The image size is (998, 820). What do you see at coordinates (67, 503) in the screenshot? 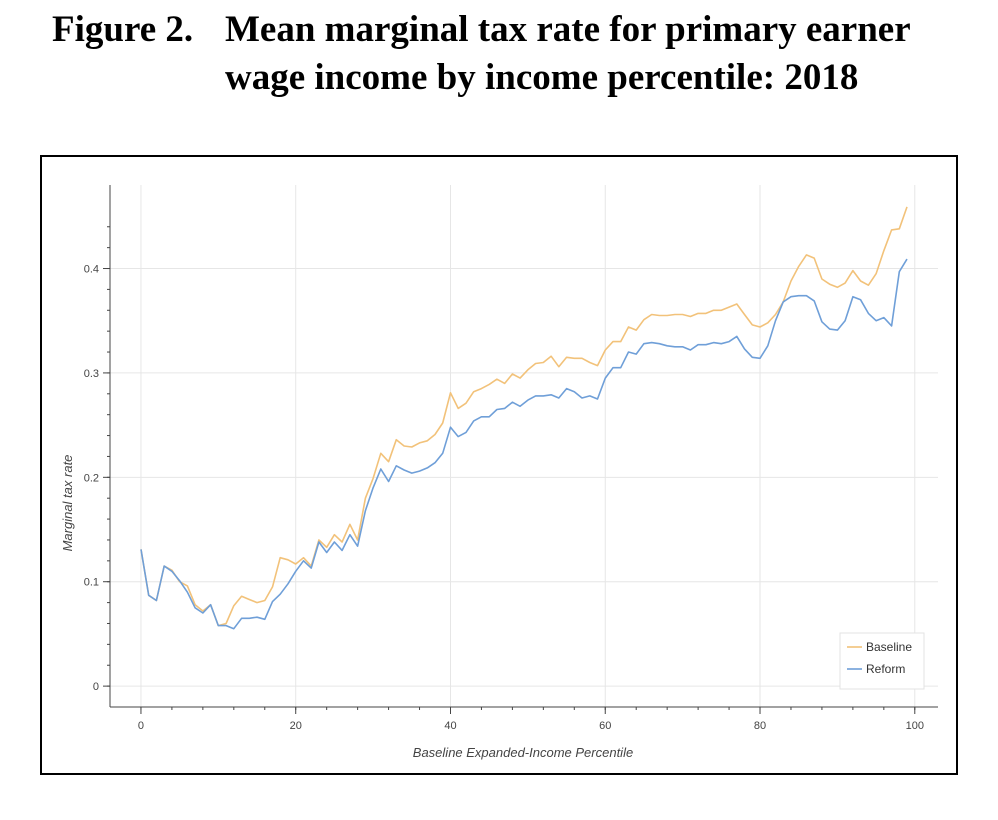
I see `y-axis-label: Marginal tax rate` at bounding box center [67, 503].